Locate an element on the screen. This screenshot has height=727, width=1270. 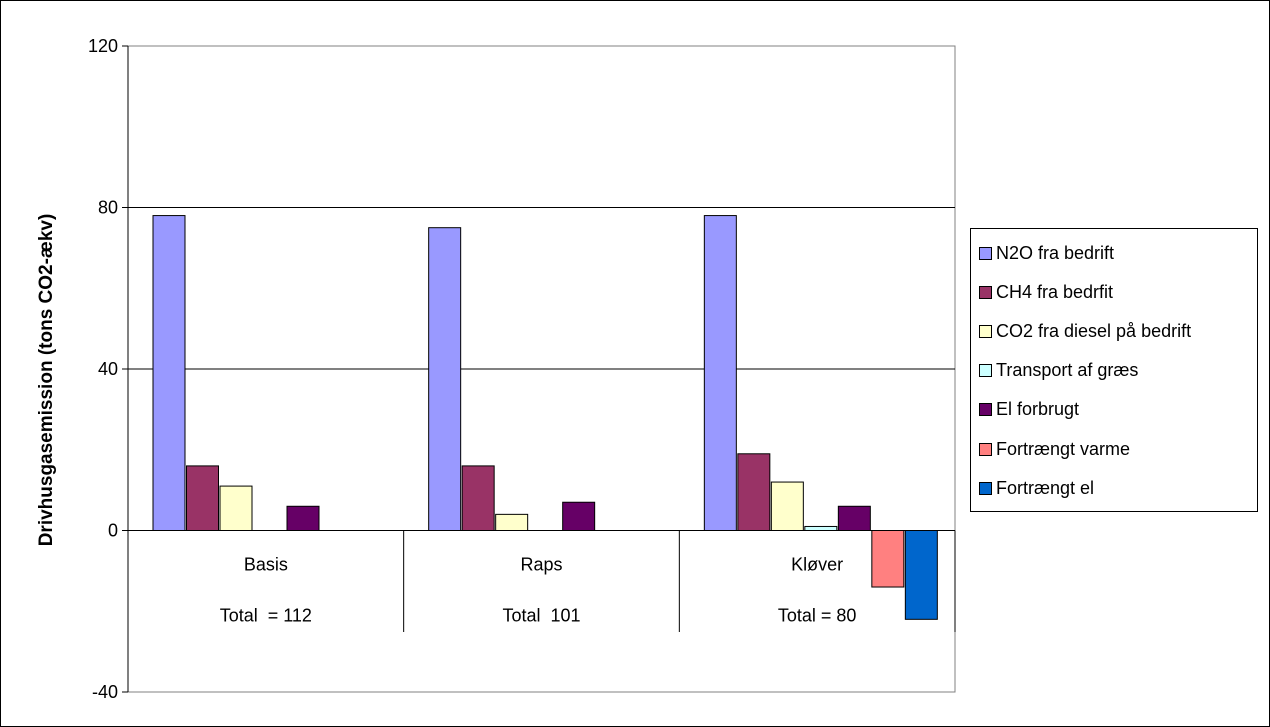
legend-label: Fortrængt el is located at coordinates (1045, 487).